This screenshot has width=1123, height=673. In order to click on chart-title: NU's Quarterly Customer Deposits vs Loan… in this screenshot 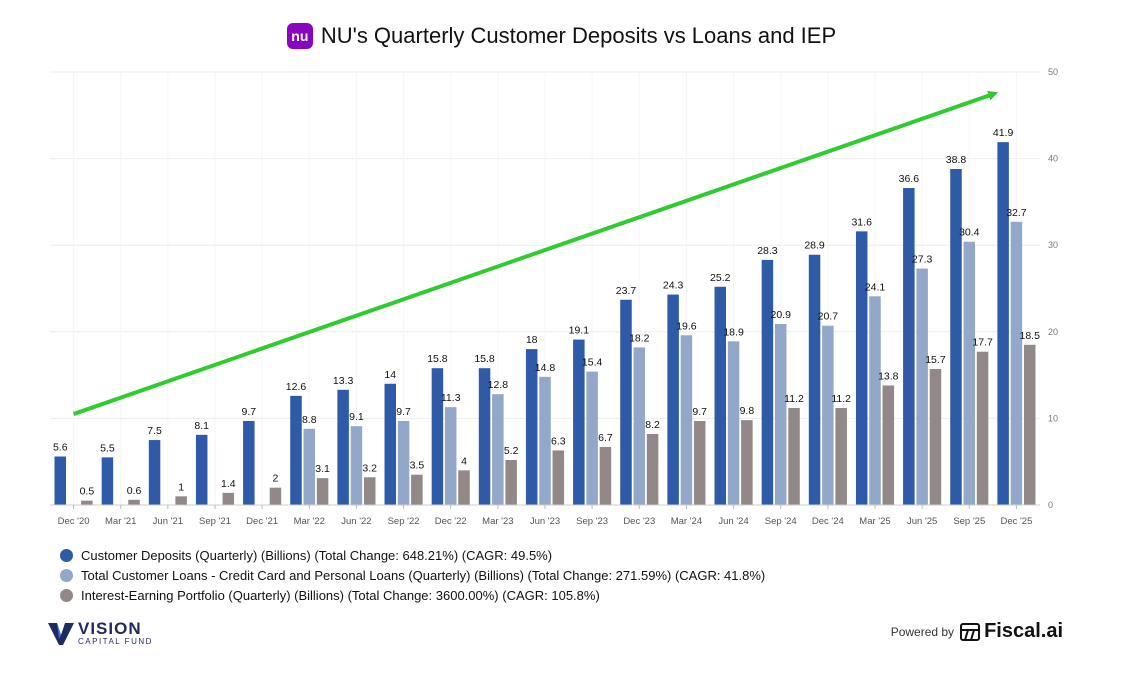, I will do `click(578, 35)`.